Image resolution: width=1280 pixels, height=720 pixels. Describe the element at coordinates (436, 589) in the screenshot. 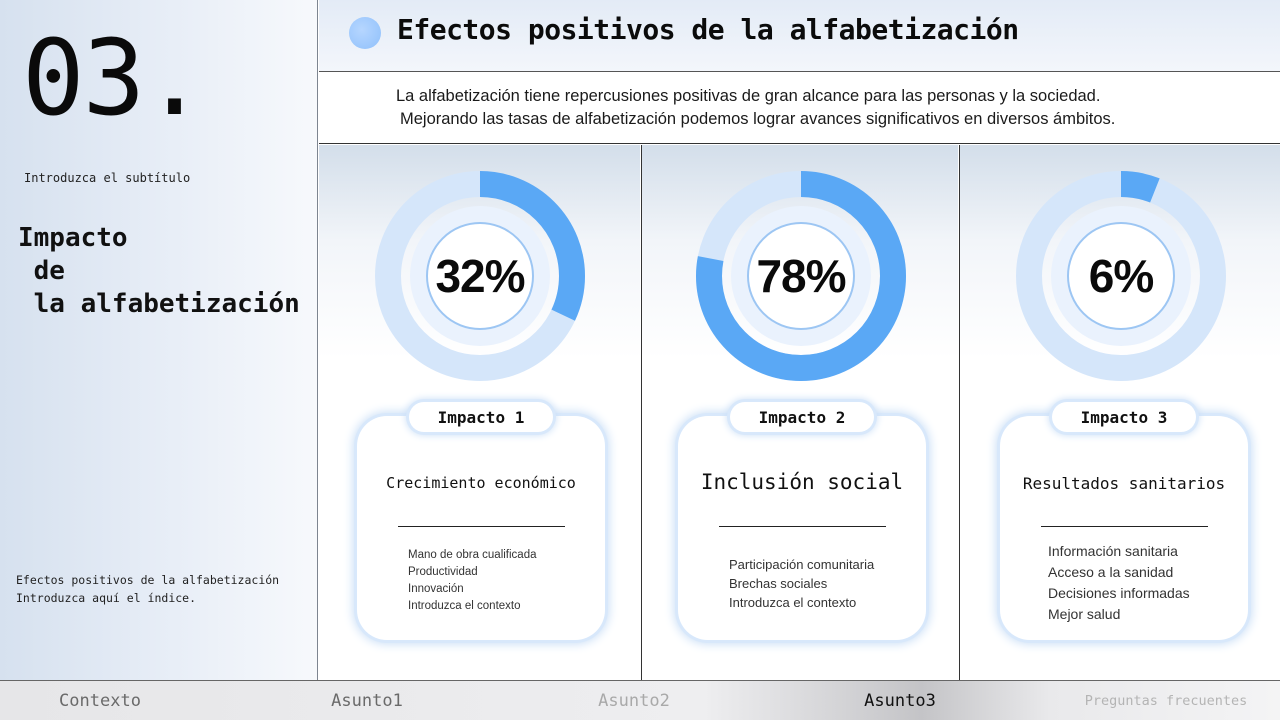

I see `list-item: Innovación` at that location.